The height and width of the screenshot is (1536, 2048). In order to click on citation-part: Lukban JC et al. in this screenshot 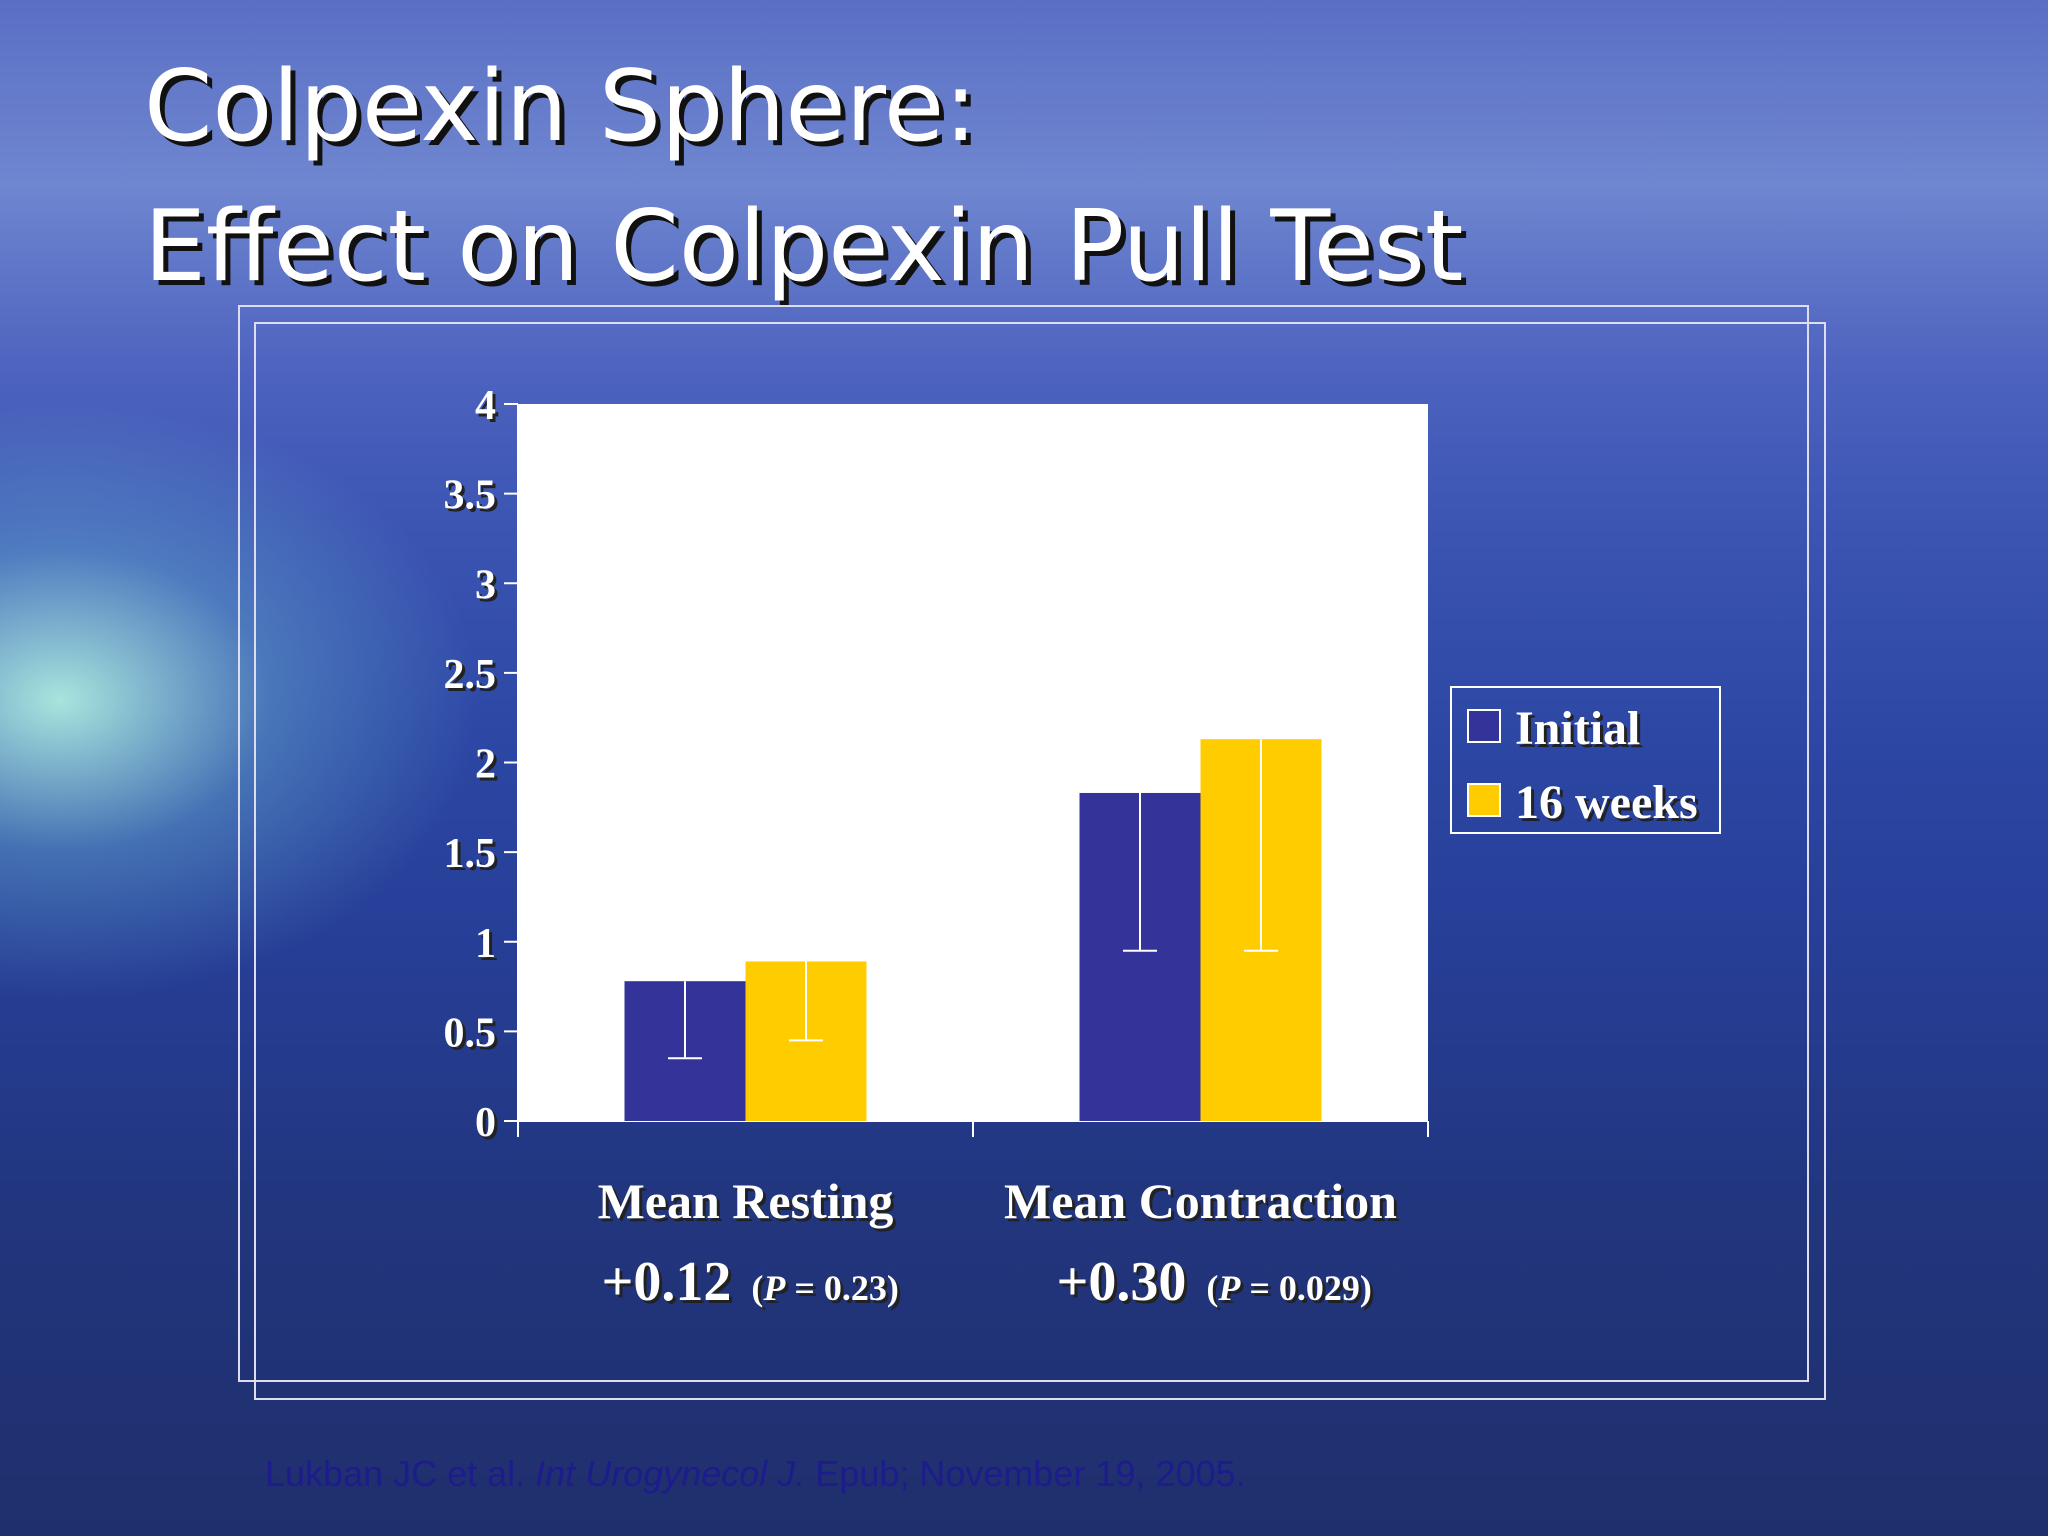, I will do `click(400, 1473)`.